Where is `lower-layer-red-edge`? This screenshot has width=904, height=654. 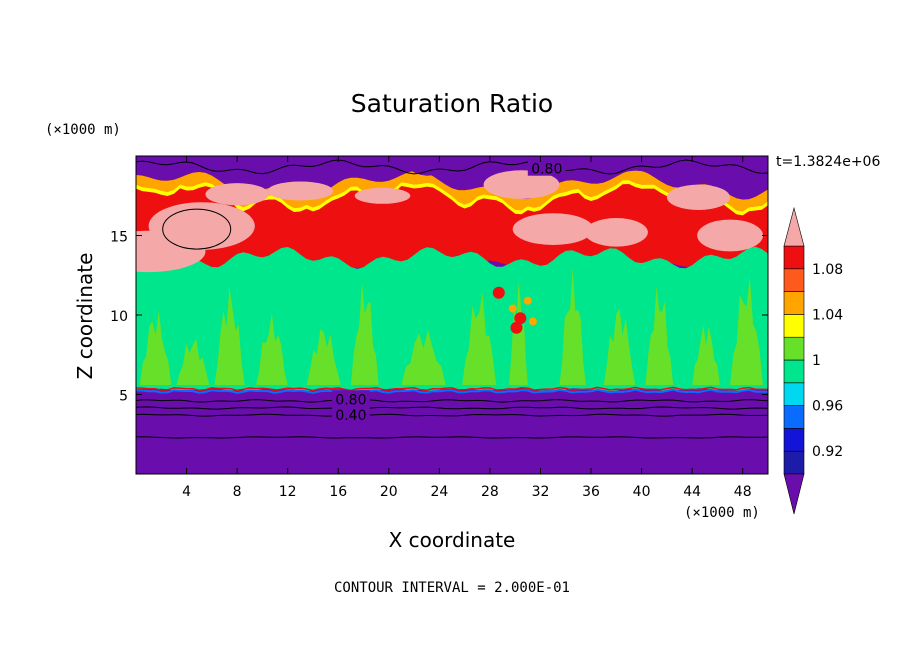
lower-layer-red-edge is located at coordinates (452, 389).